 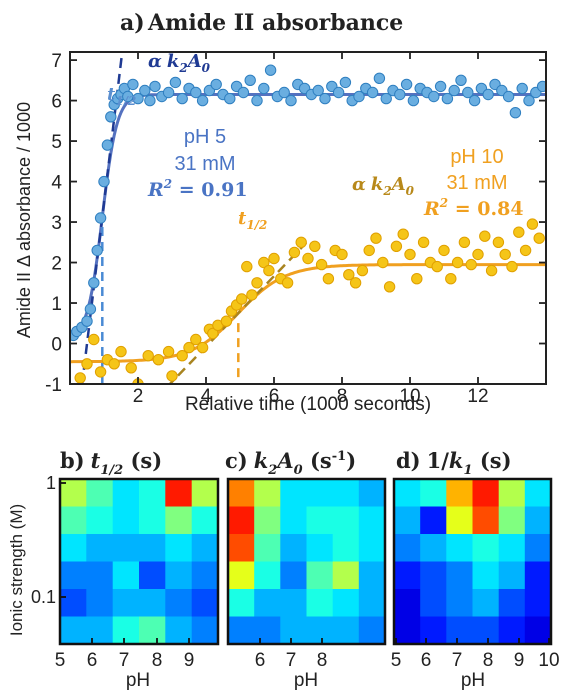 I want to click on panel-d: d) 1/k1 (s) 5 6 7 8 9 10 pH, so click(x=475, y=569).